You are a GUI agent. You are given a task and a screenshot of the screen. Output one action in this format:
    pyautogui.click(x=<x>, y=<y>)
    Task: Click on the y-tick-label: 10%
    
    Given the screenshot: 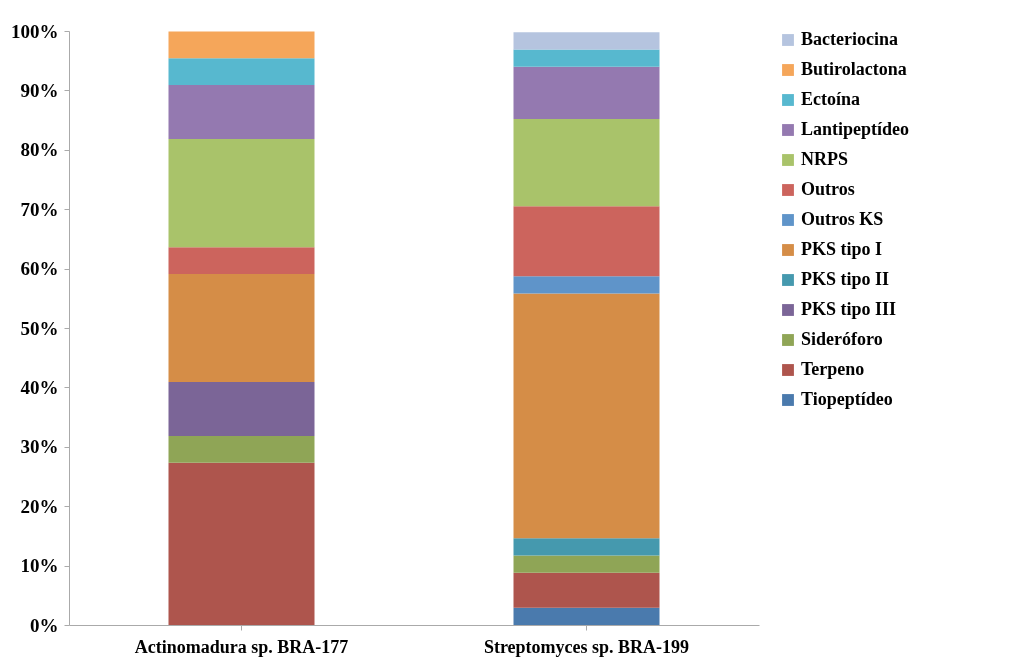 What is the action you would take?
    pyautogui.click(x=39, y=566)
    